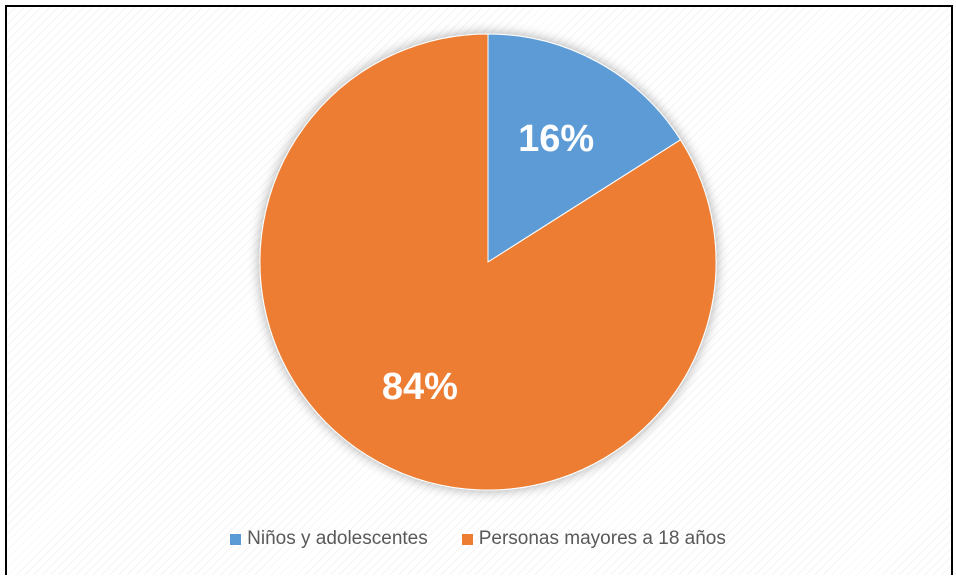  I want to click on legend-item-ninos: Niños y adolescentes, so click(329, 539).